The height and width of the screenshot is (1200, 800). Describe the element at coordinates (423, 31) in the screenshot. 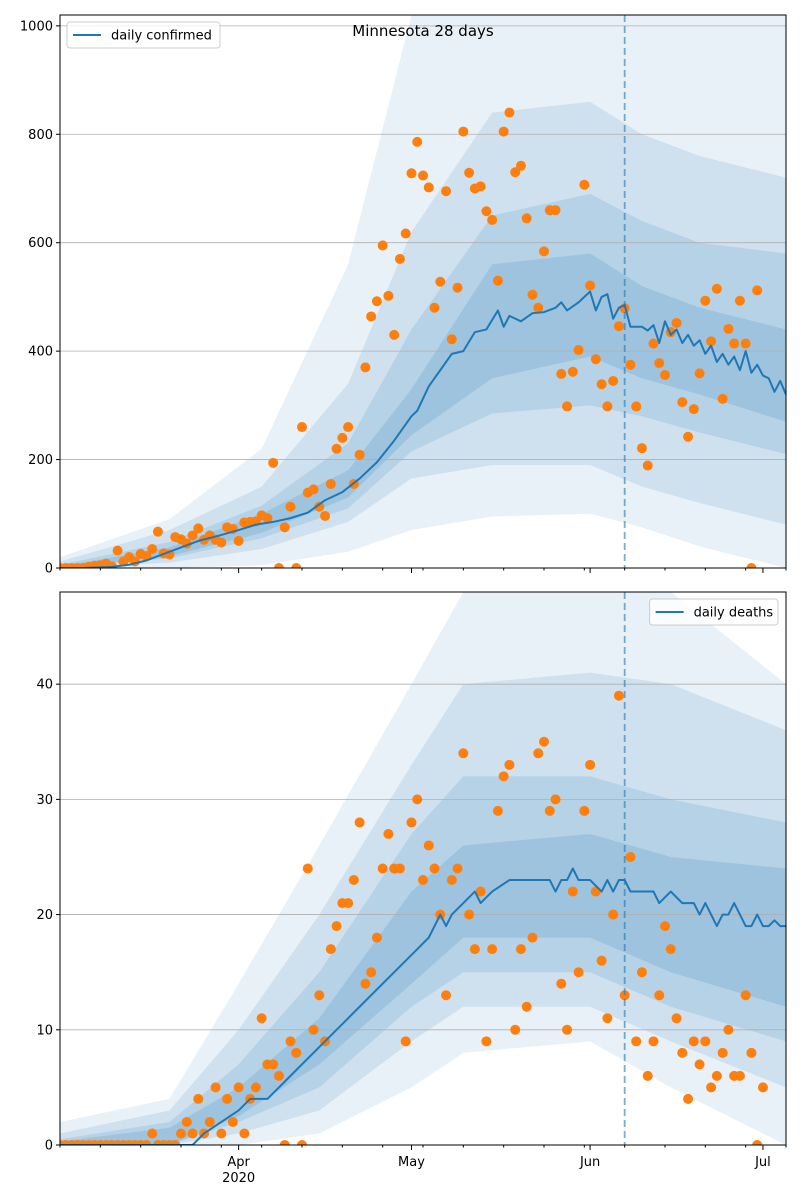

I see `chart-title: Minnesota 28 days` at that location.